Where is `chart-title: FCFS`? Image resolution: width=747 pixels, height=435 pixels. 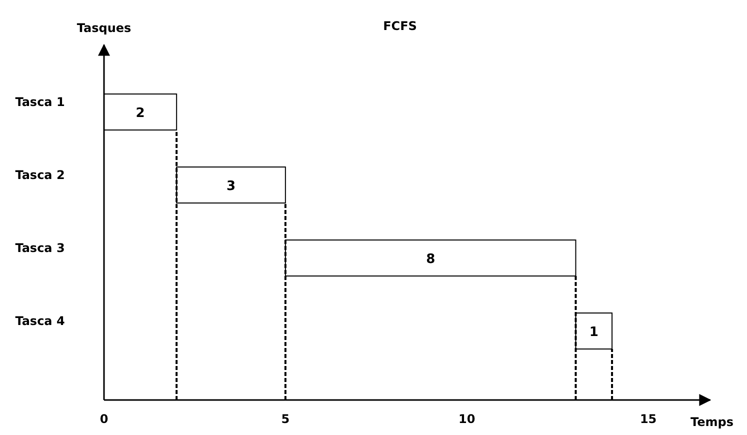 chart-title: FCFS is located at coordinates (400, 26).